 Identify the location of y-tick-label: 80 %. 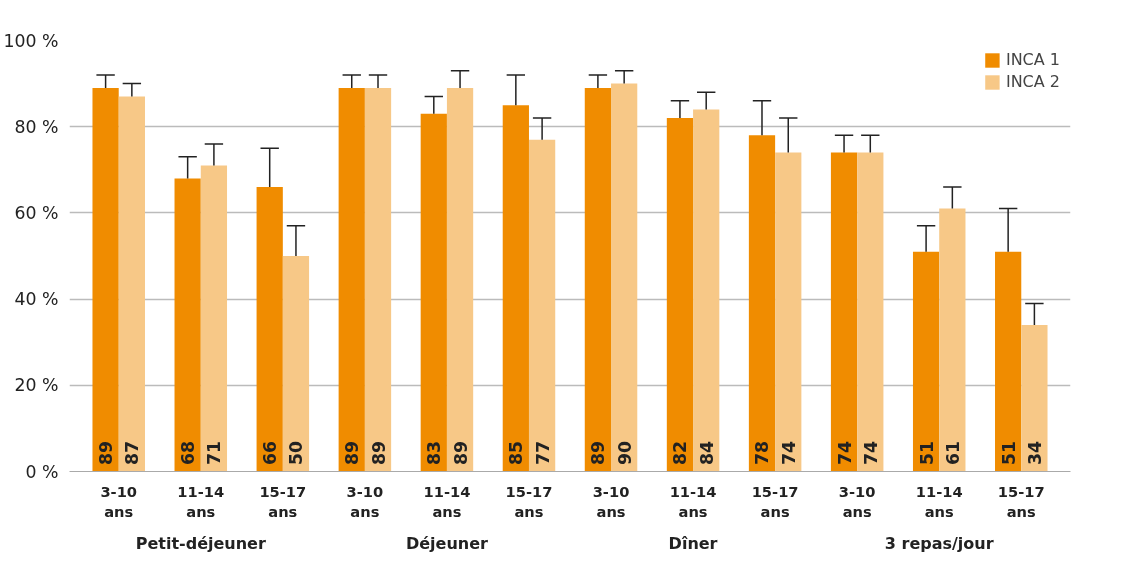
(36, 126).